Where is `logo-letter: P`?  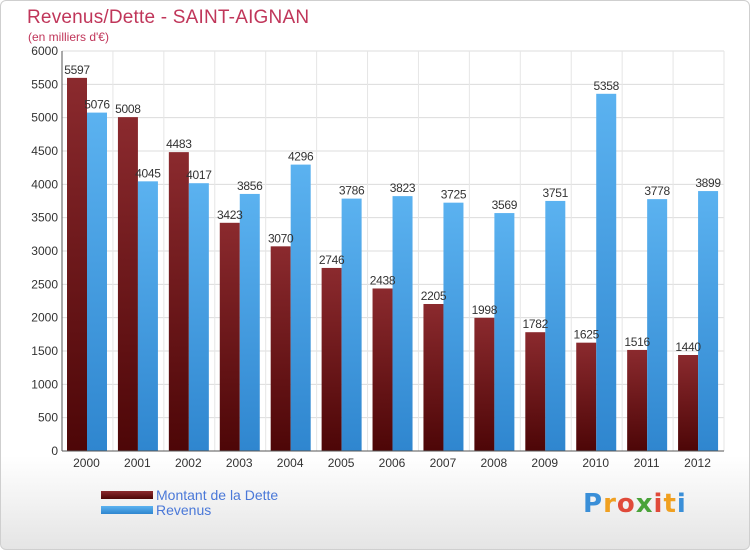
logo-letter: P is located at coordinates (593, 504).